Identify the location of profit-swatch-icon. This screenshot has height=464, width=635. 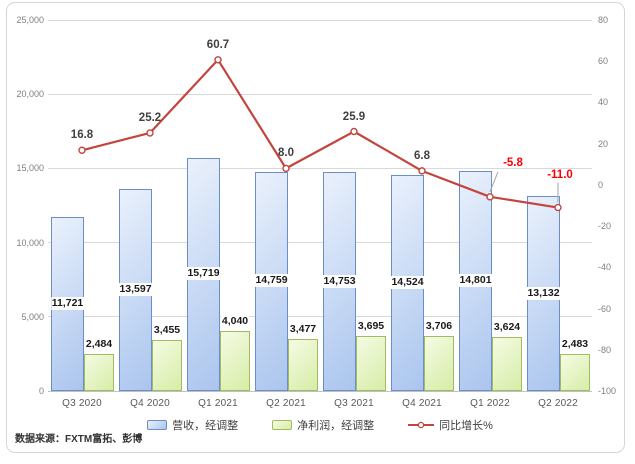
(282, 425).